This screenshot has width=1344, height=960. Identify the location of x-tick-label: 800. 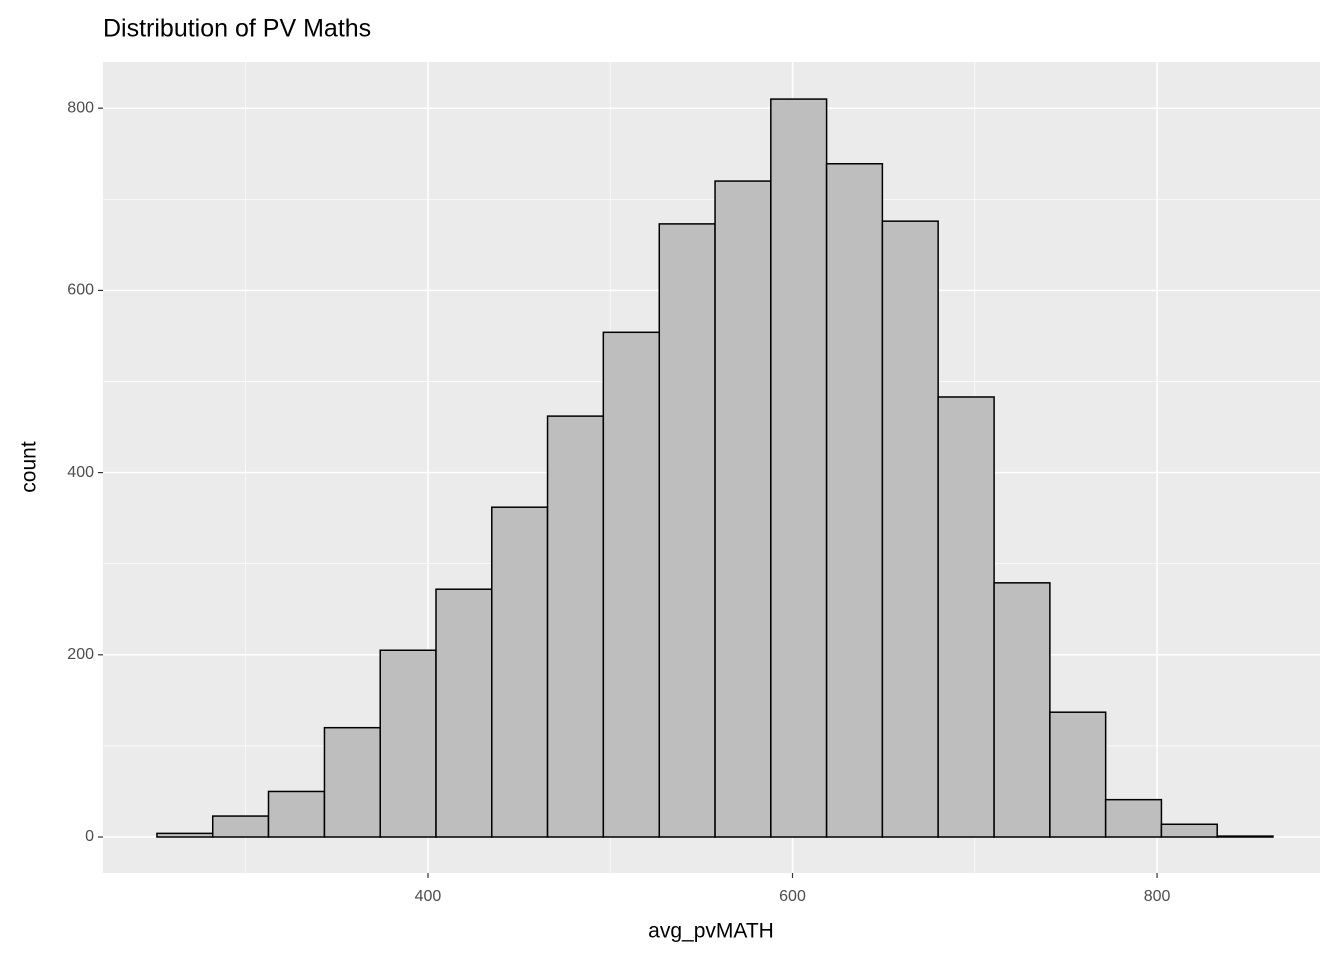
(1157, 896).